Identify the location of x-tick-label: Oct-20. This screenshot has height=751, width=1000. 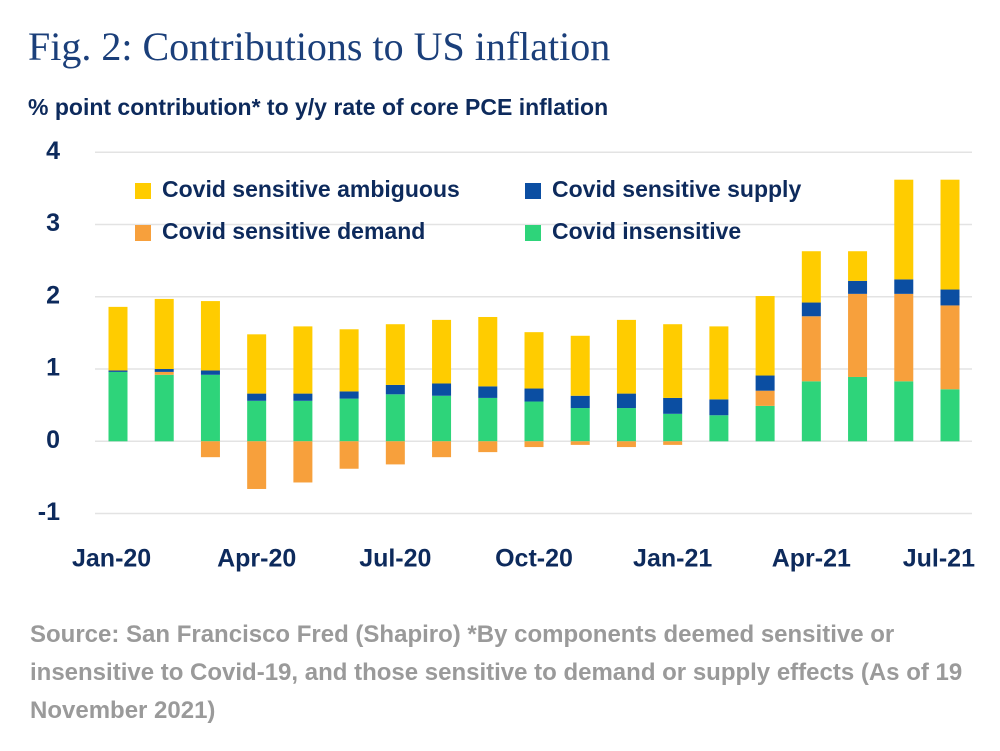
(534, 559).